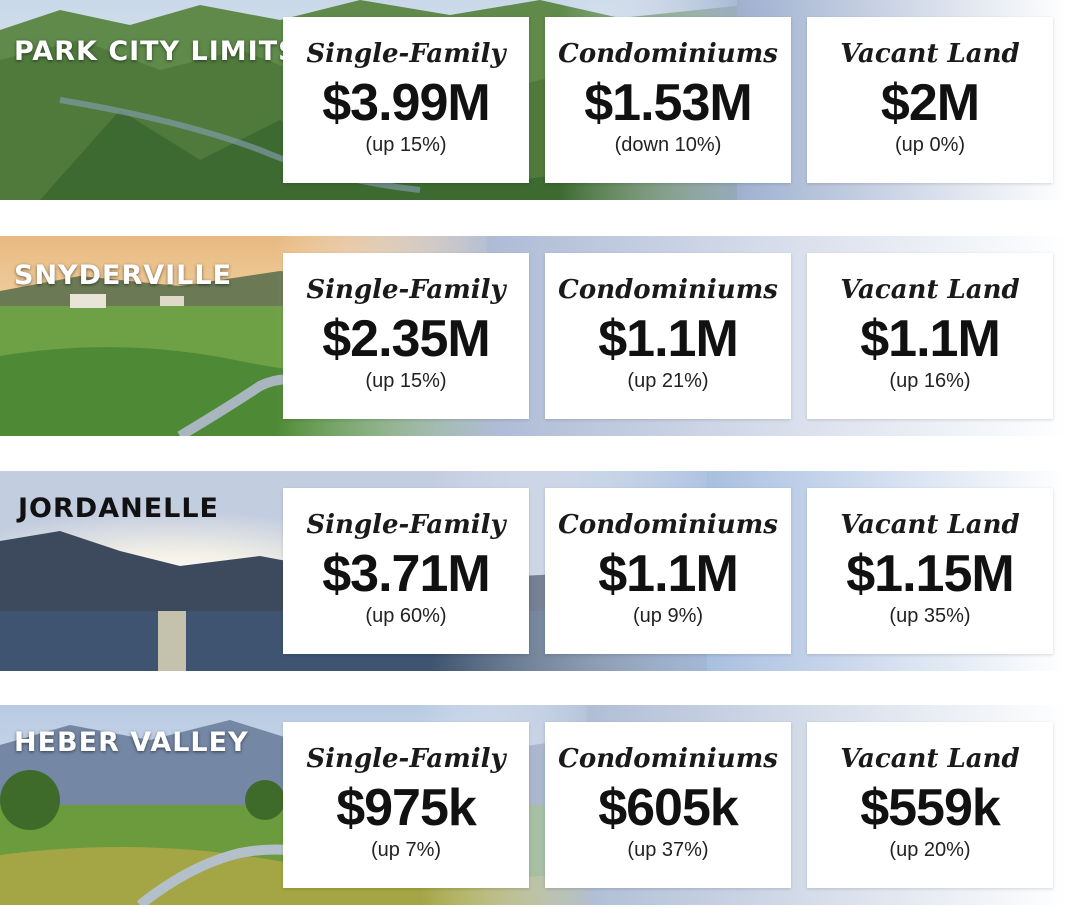  I want to click on card-change: (down 10%), so click(668, 145).